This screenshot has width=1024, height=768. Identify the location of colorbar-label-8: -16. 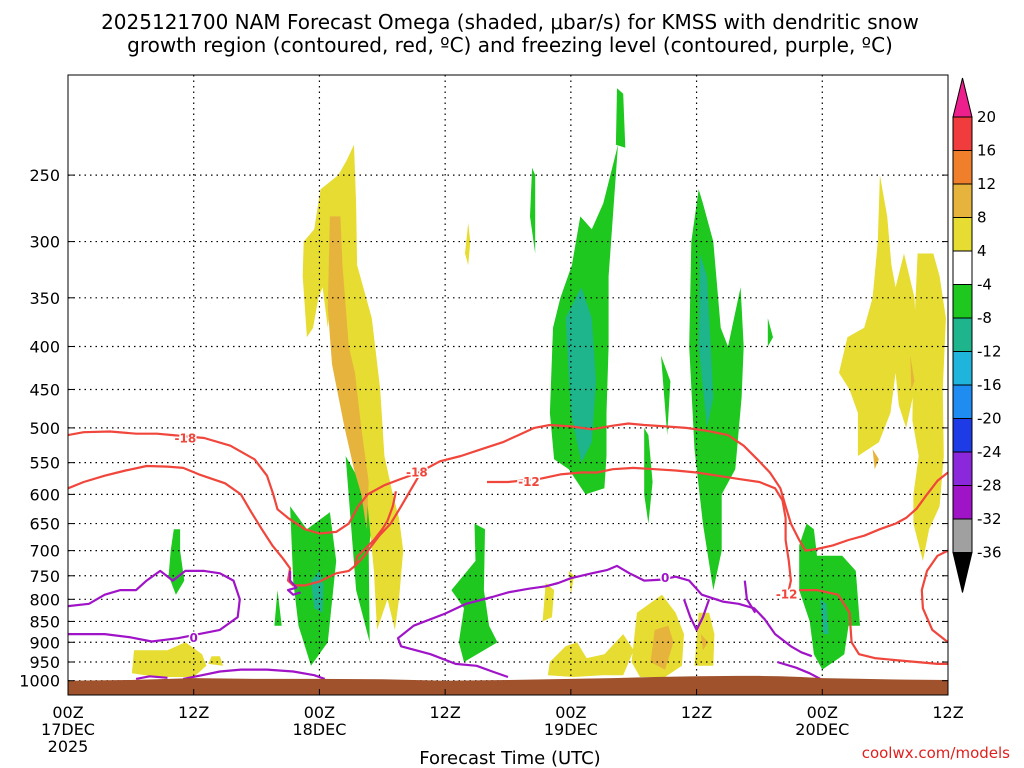
(989, 385).